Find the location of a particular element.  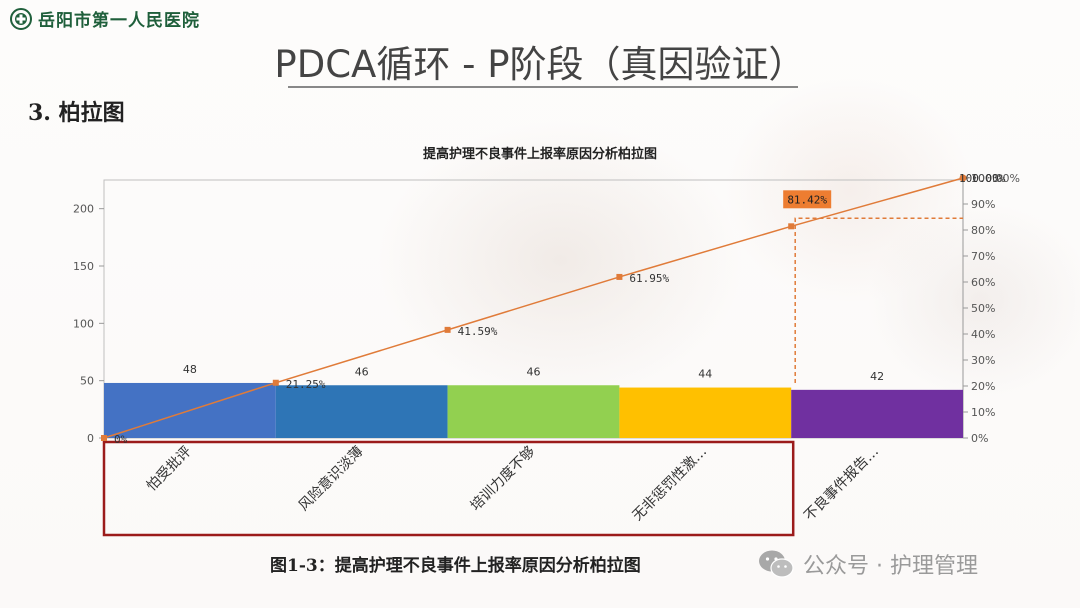

bar-value-label: 44 is located at coordinates (705, 374).